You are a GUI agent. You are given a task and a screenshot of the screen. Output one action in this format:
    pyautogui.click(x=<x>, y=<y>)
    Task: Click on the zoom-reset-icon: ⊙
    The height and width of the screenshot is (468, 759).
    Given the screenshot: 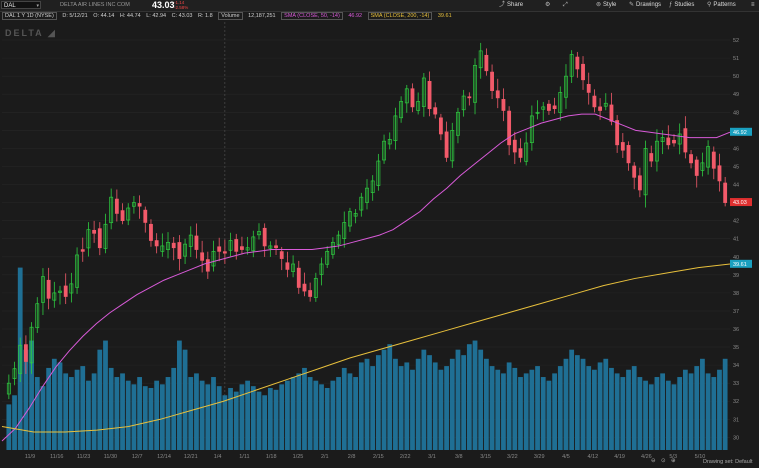 What is the action you would take?
    pyautogui.click(x=663, y=461)
    